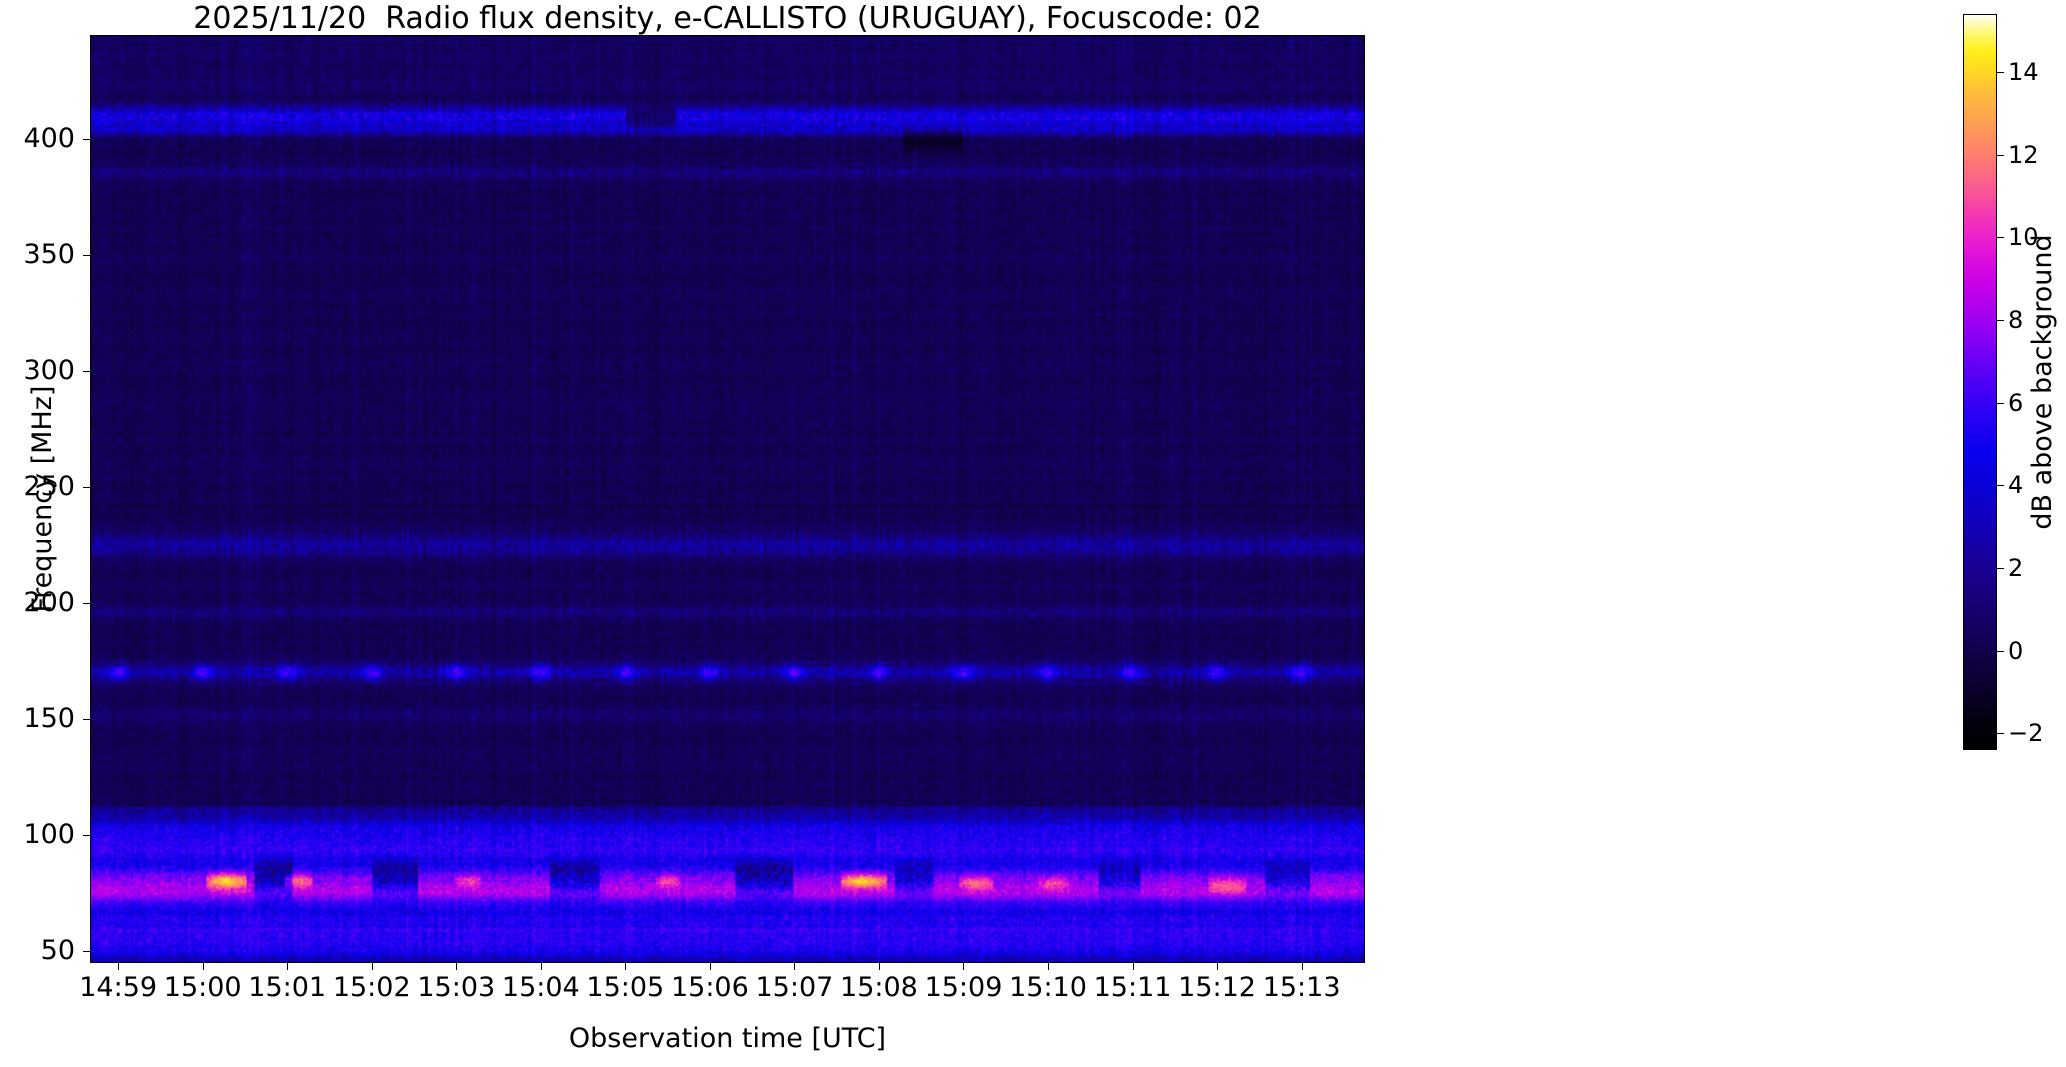 The image size is (2066, 1067). I want to click on colorbar-tick-label: 4, so click(2016, 485).